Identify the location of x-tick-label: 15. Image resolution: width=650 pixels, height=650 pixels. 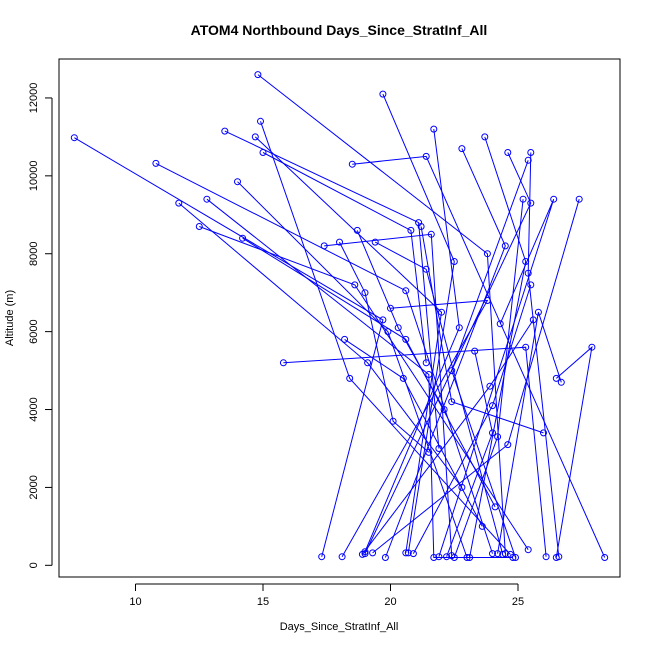
(263, 602).